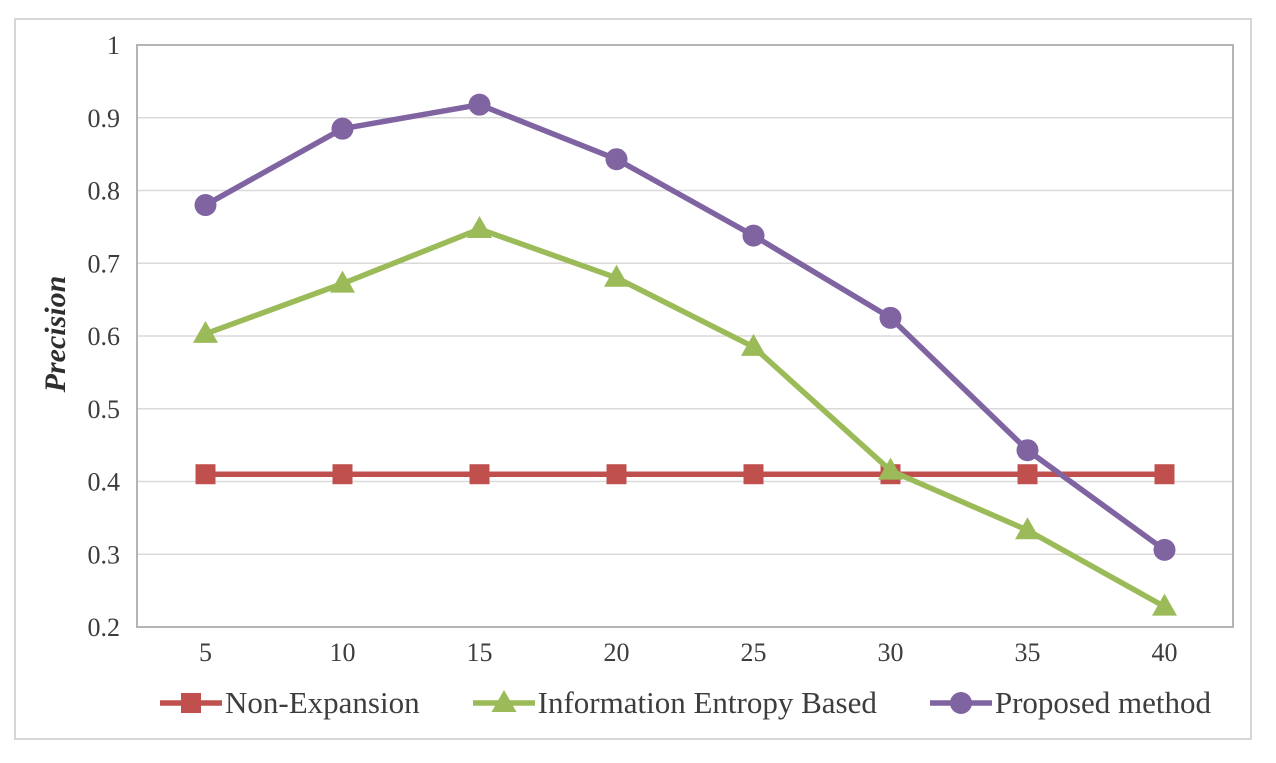 The height and width of the screenshot is (763, 1276). I want to click on x-tick-label: 5, so click(205, 652).